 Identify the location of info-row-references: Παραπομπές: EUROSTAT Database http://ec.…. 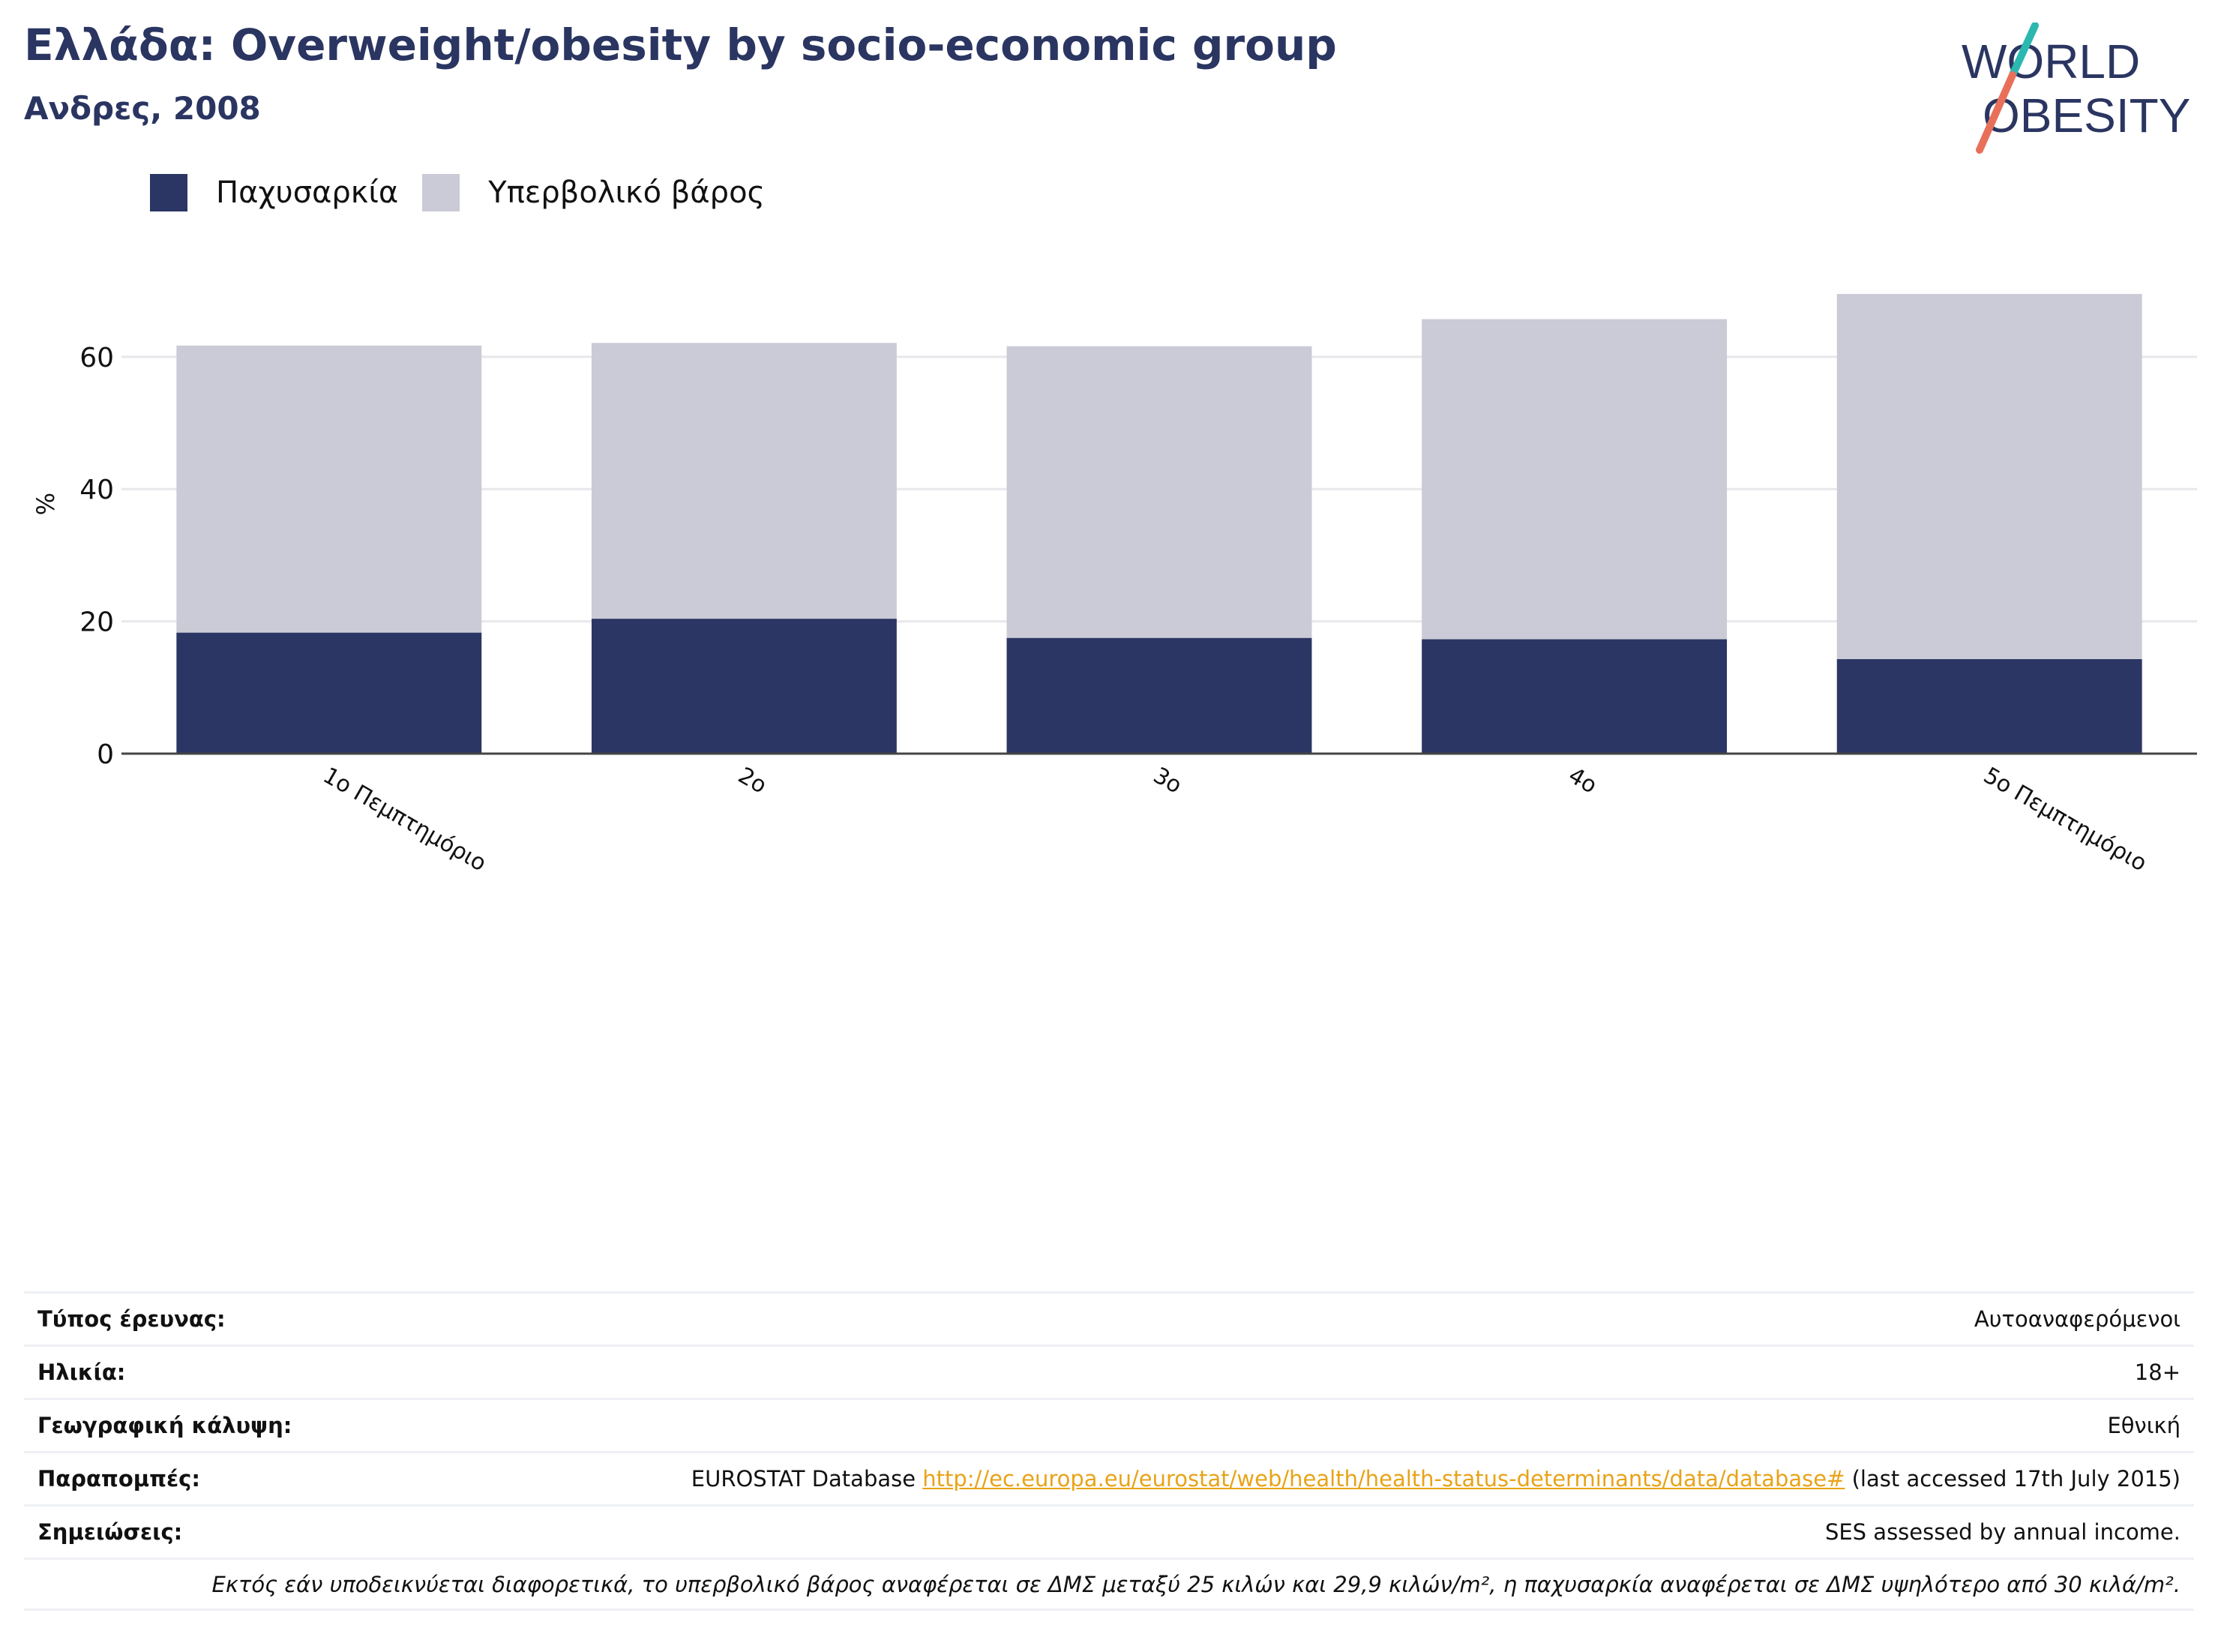
(1109, 1477).